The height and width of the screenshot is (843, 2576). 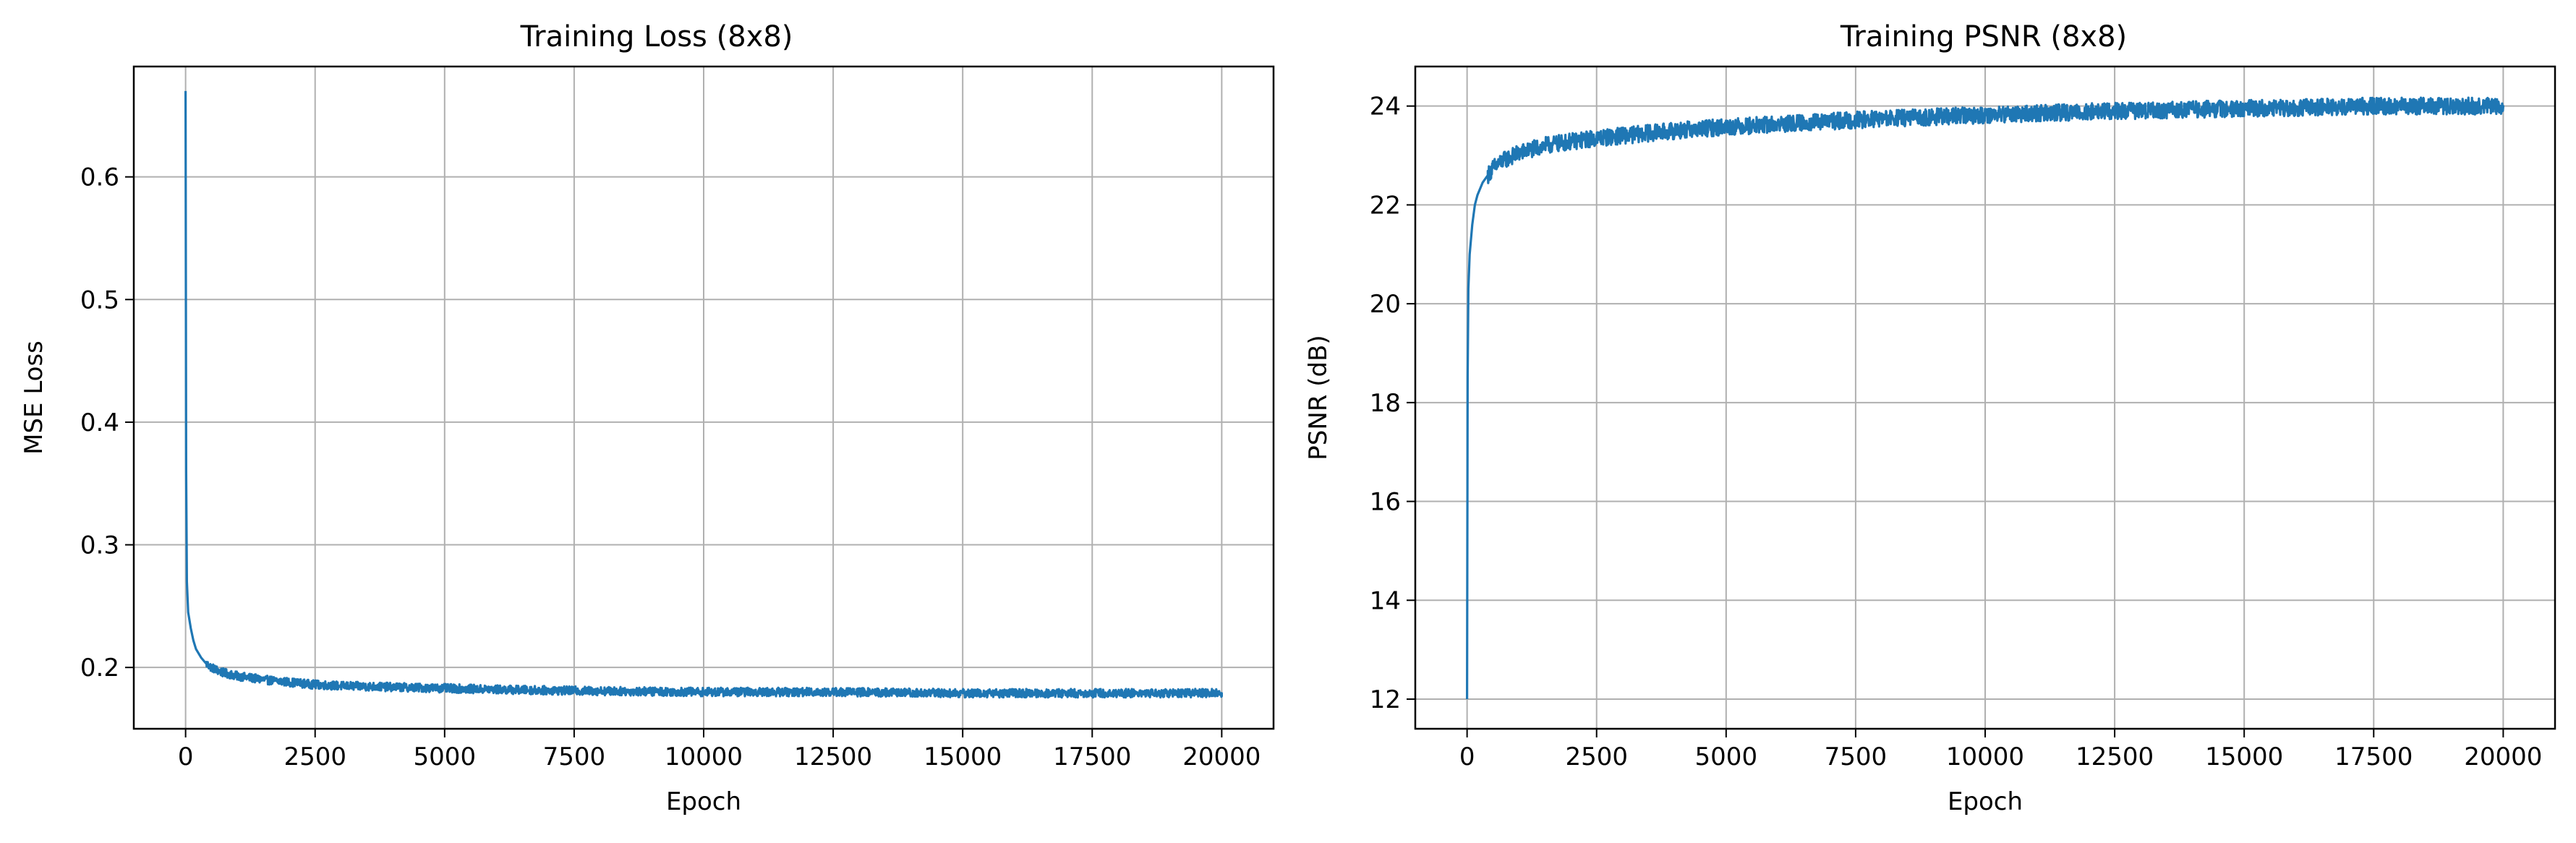 What do you see at coordinates (1385, 107) in the screenshot?
I see `y-tick-label: 24` at bounding box center [1385, 107].